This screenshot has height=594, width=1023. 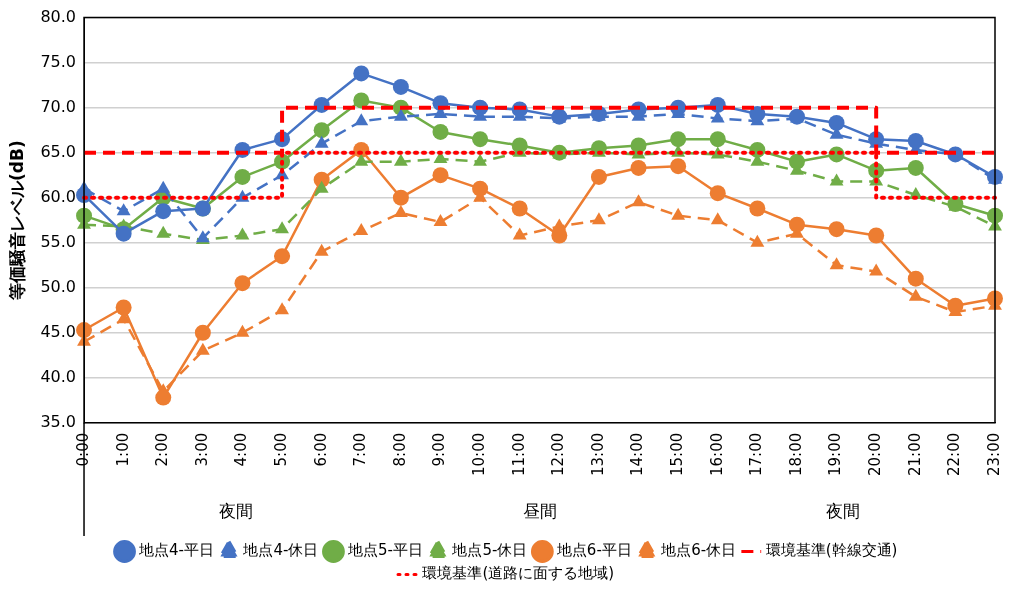 I want to click on y-tick-label: 45.0, so click(x=58, y=331).